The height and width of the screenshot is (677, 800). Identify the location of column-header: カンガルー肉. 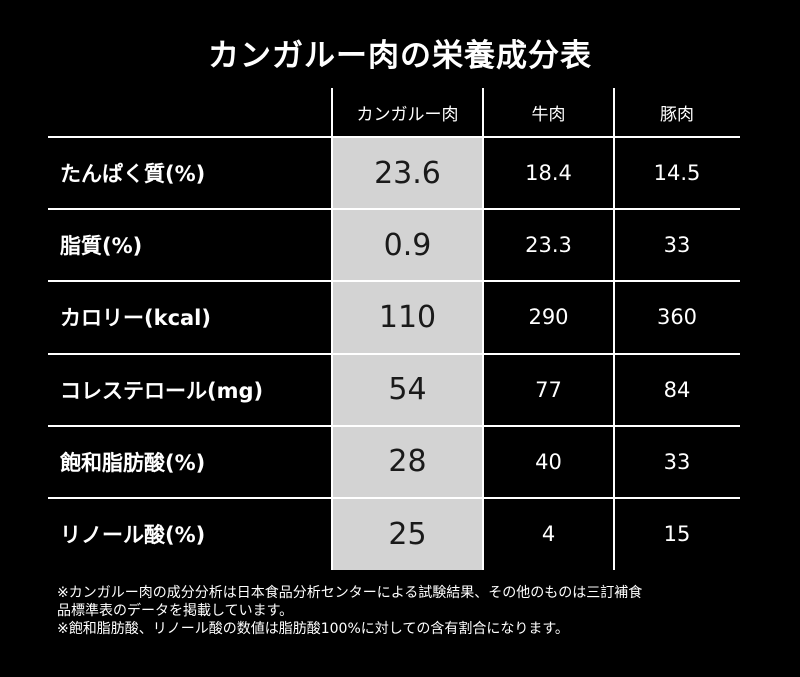
(407, 115).